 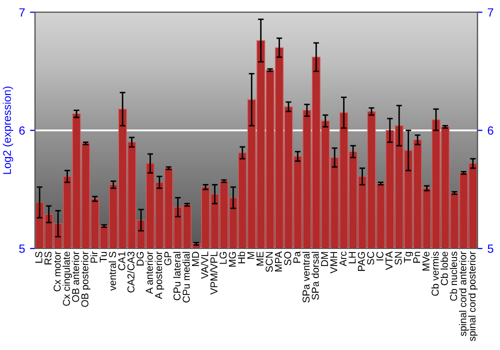 I want to click on x-tick-label: RS, so click(x=48, y=258).